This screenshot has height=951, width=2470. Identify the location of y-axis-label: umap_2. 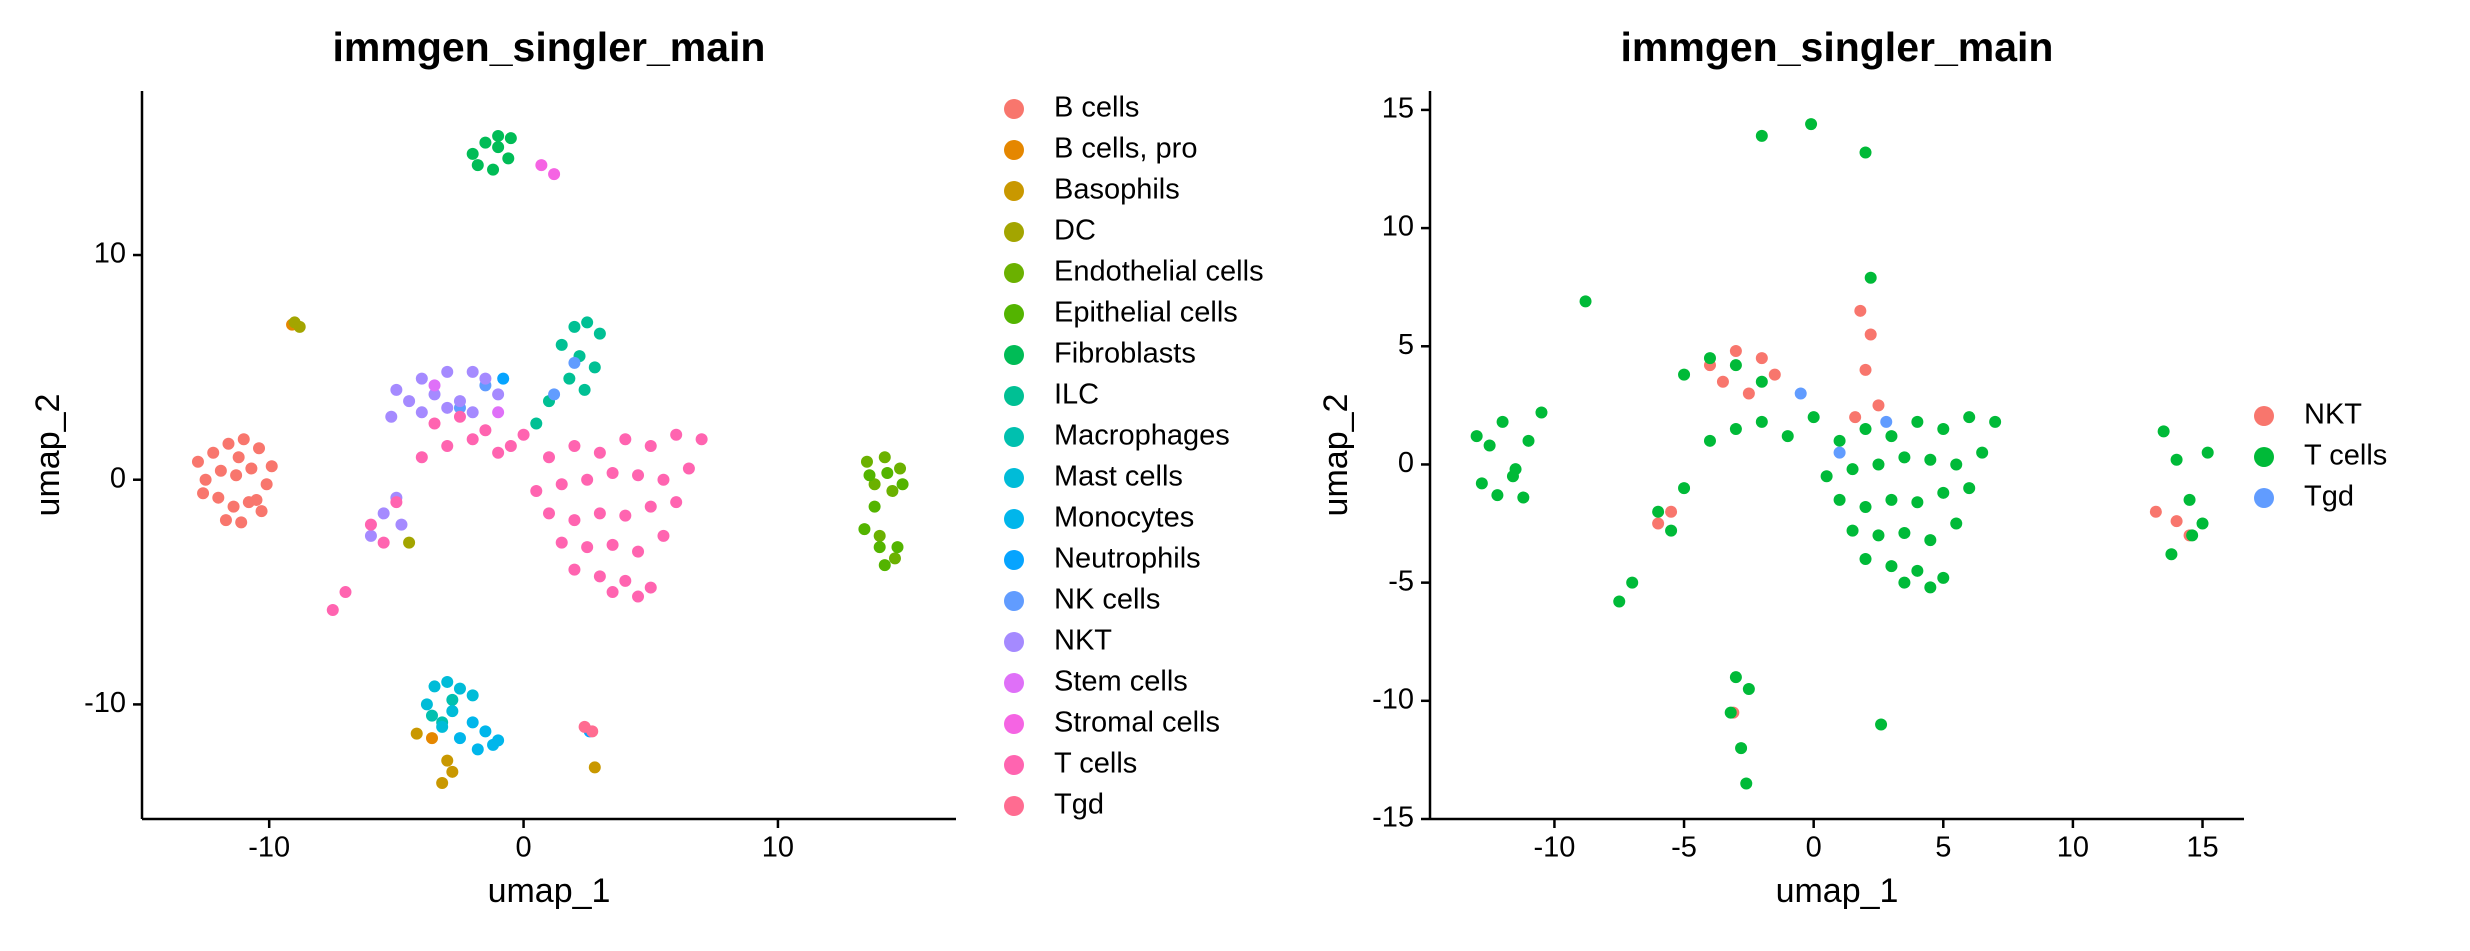
(48, 455).